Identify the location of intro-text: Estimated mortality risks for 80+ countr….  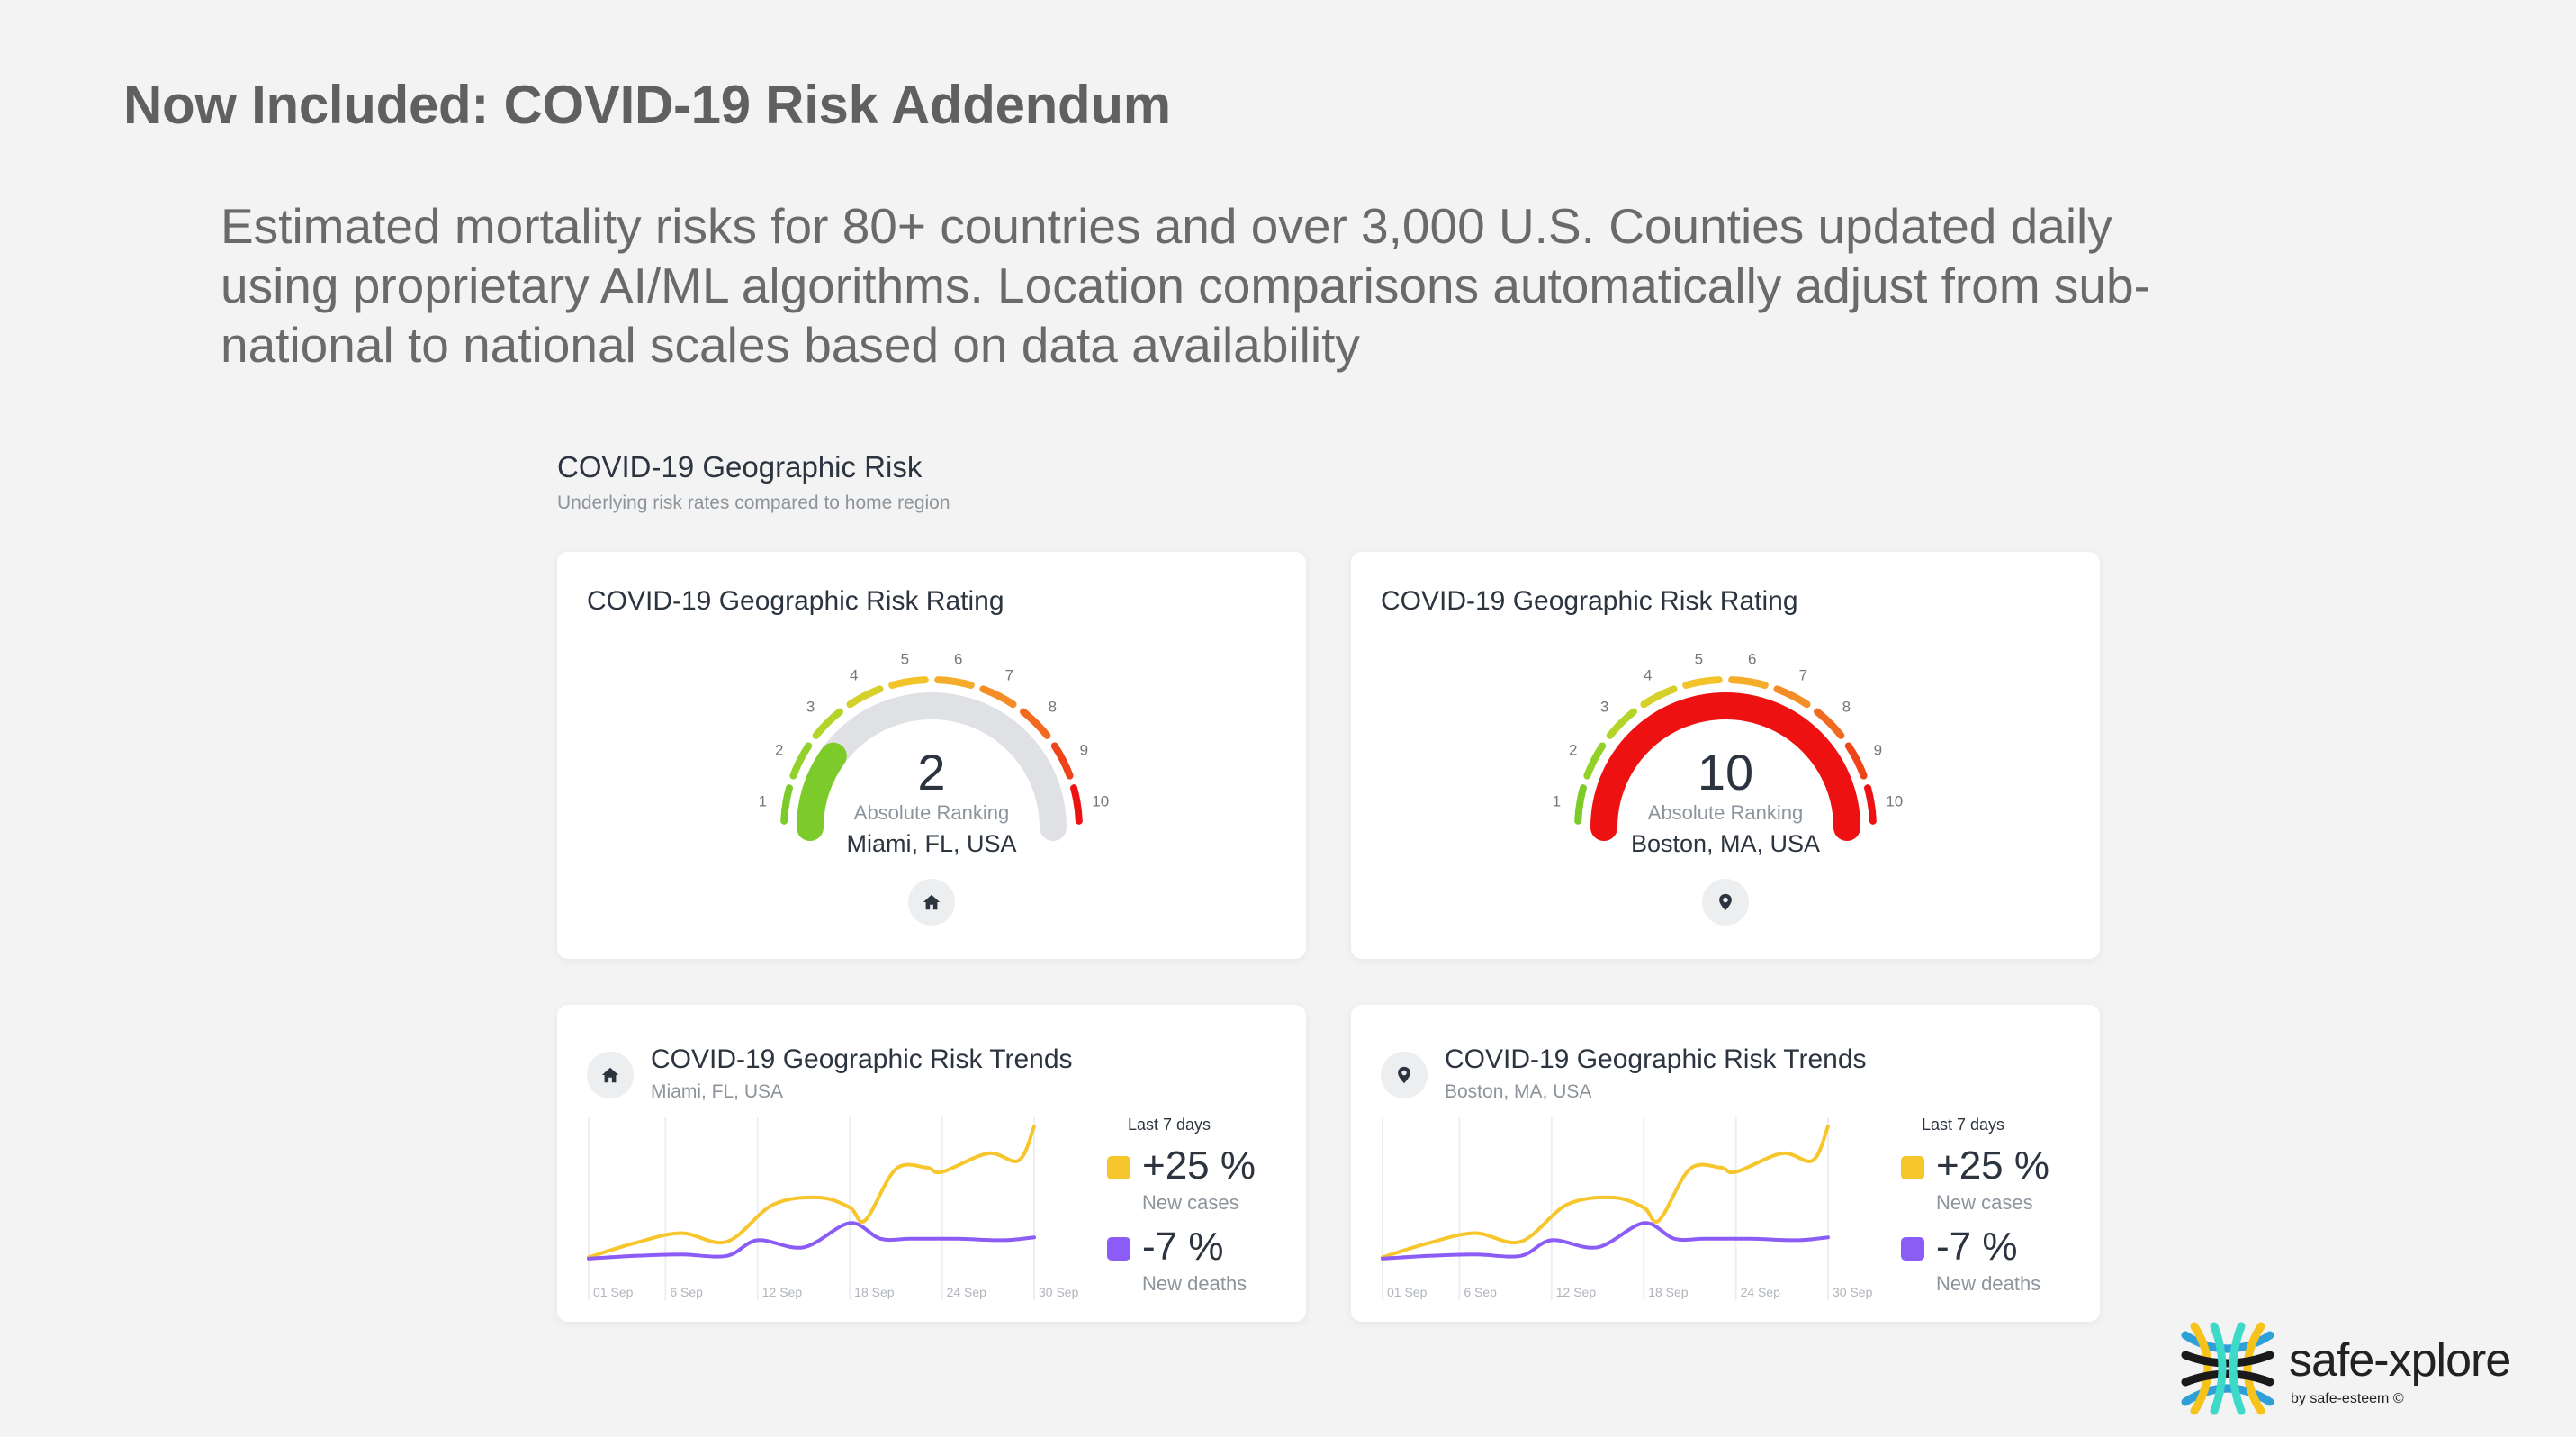
(1185, 285).